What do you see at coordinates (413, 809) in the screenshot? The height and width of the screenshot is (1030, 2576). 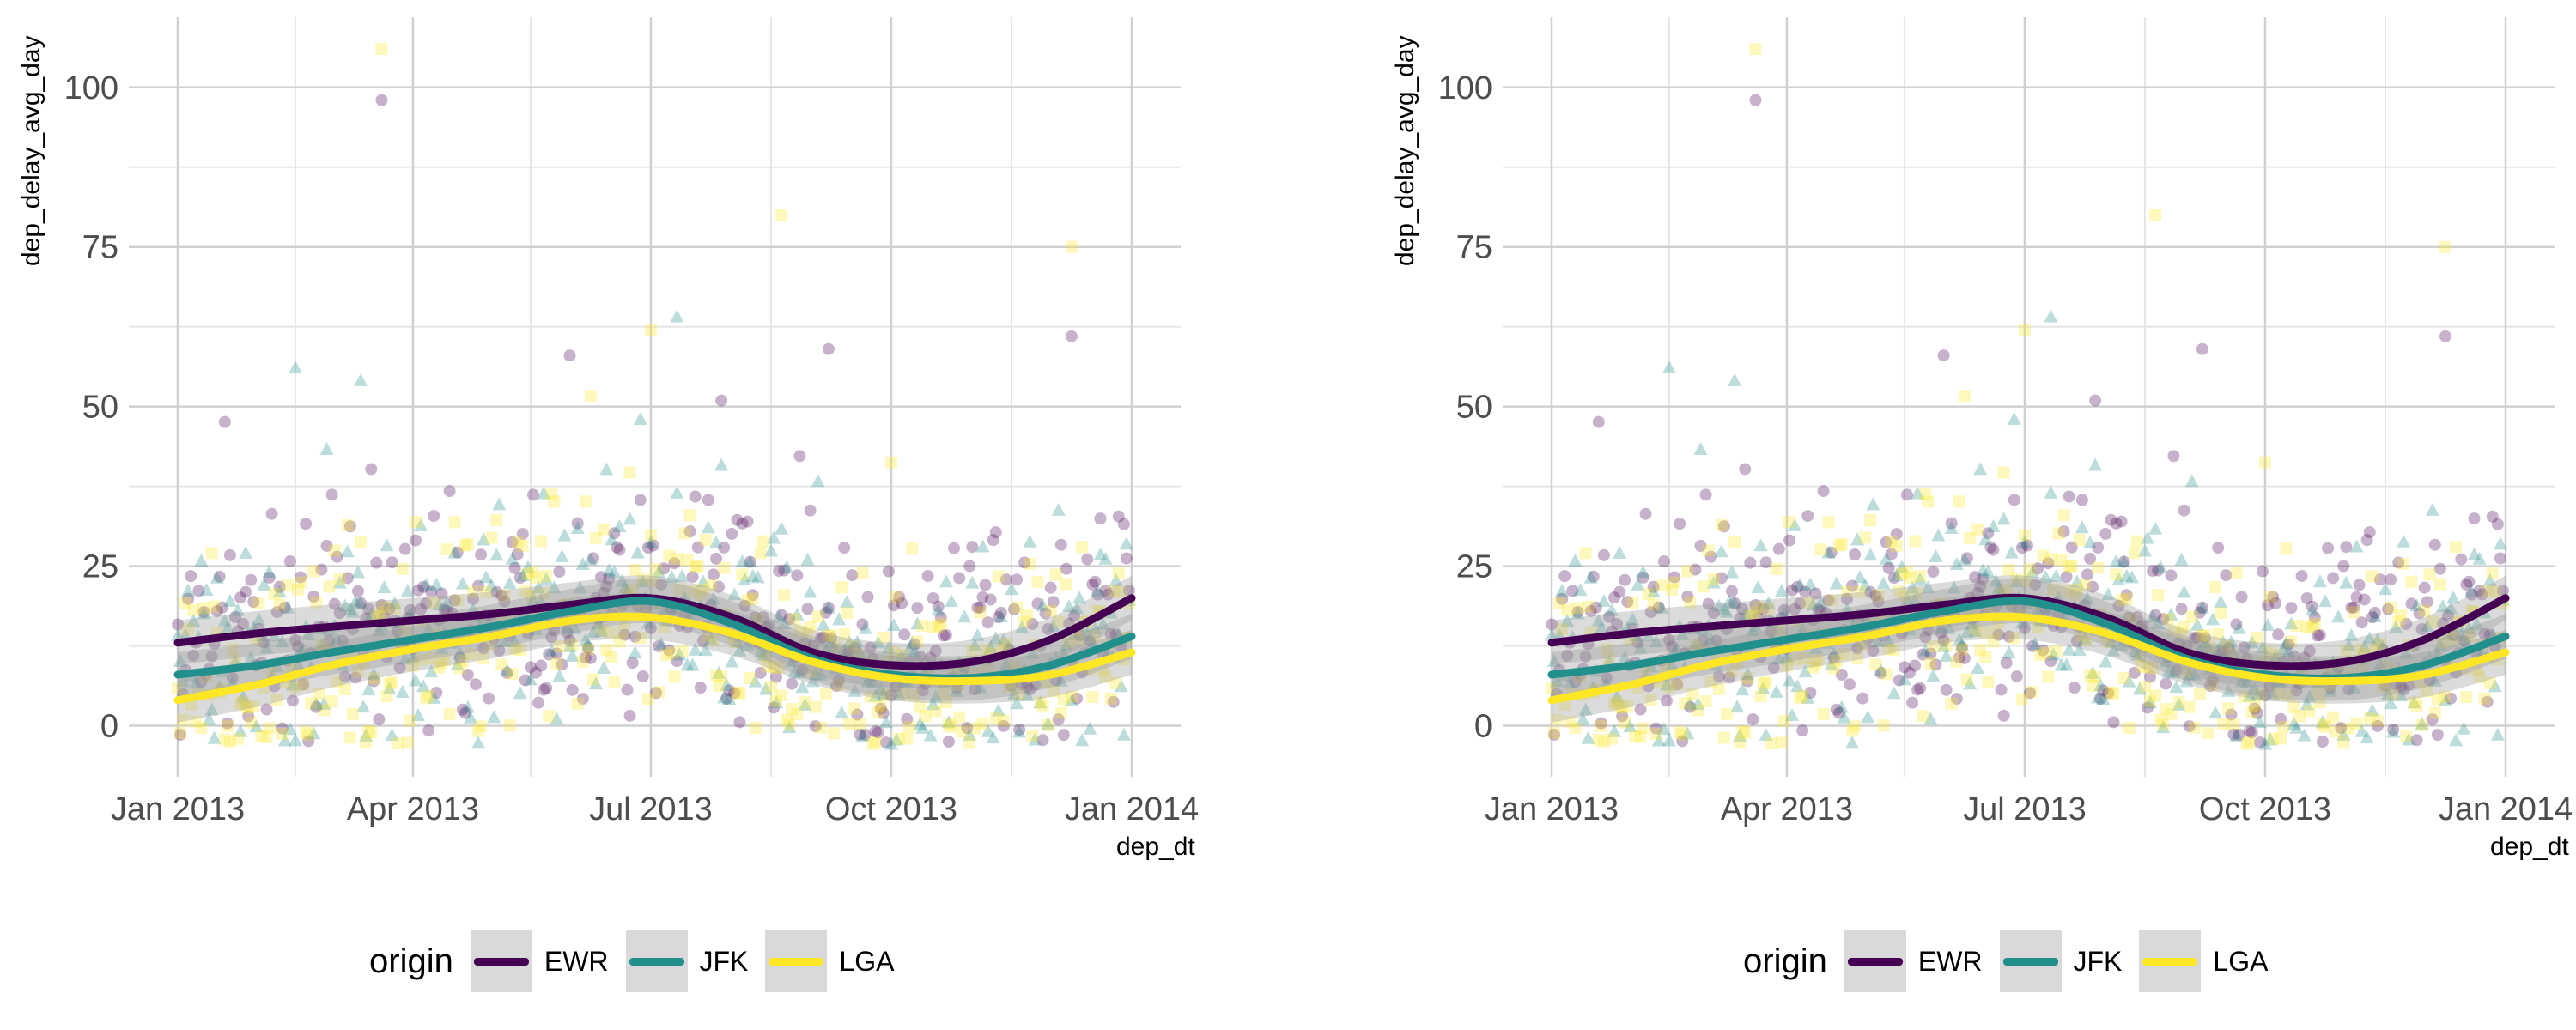 I see `x-tick-label: Apr 2013` at bounding box center [413, 809].